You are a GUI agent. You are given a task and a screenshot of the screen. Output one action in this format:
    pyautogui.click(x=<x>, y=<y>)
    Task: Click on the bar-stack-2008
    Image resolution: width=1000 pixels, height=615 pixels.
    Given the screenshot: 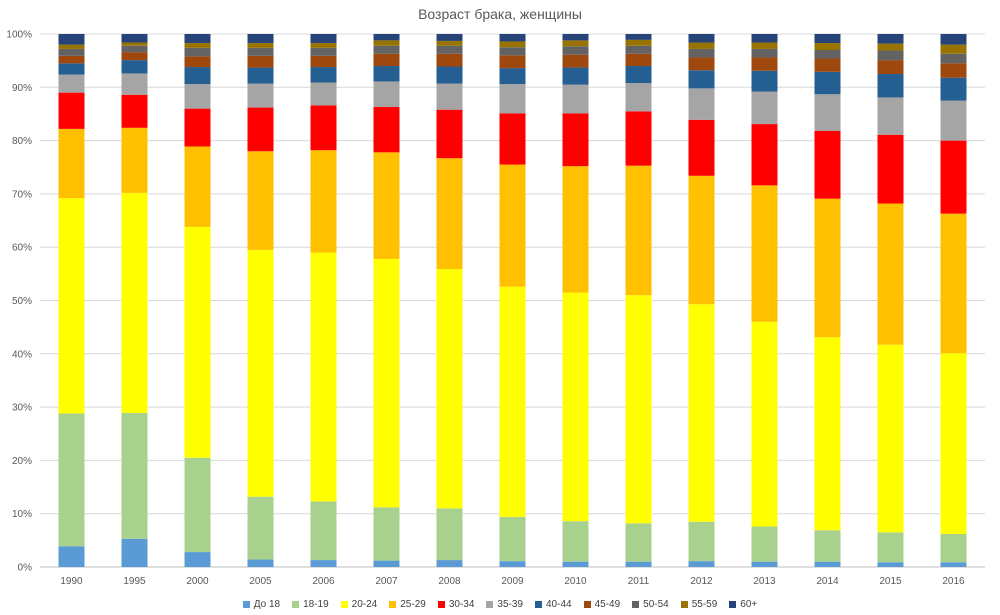 What is the action you would take?
    pyautogui.click(x=449, y=300)
    